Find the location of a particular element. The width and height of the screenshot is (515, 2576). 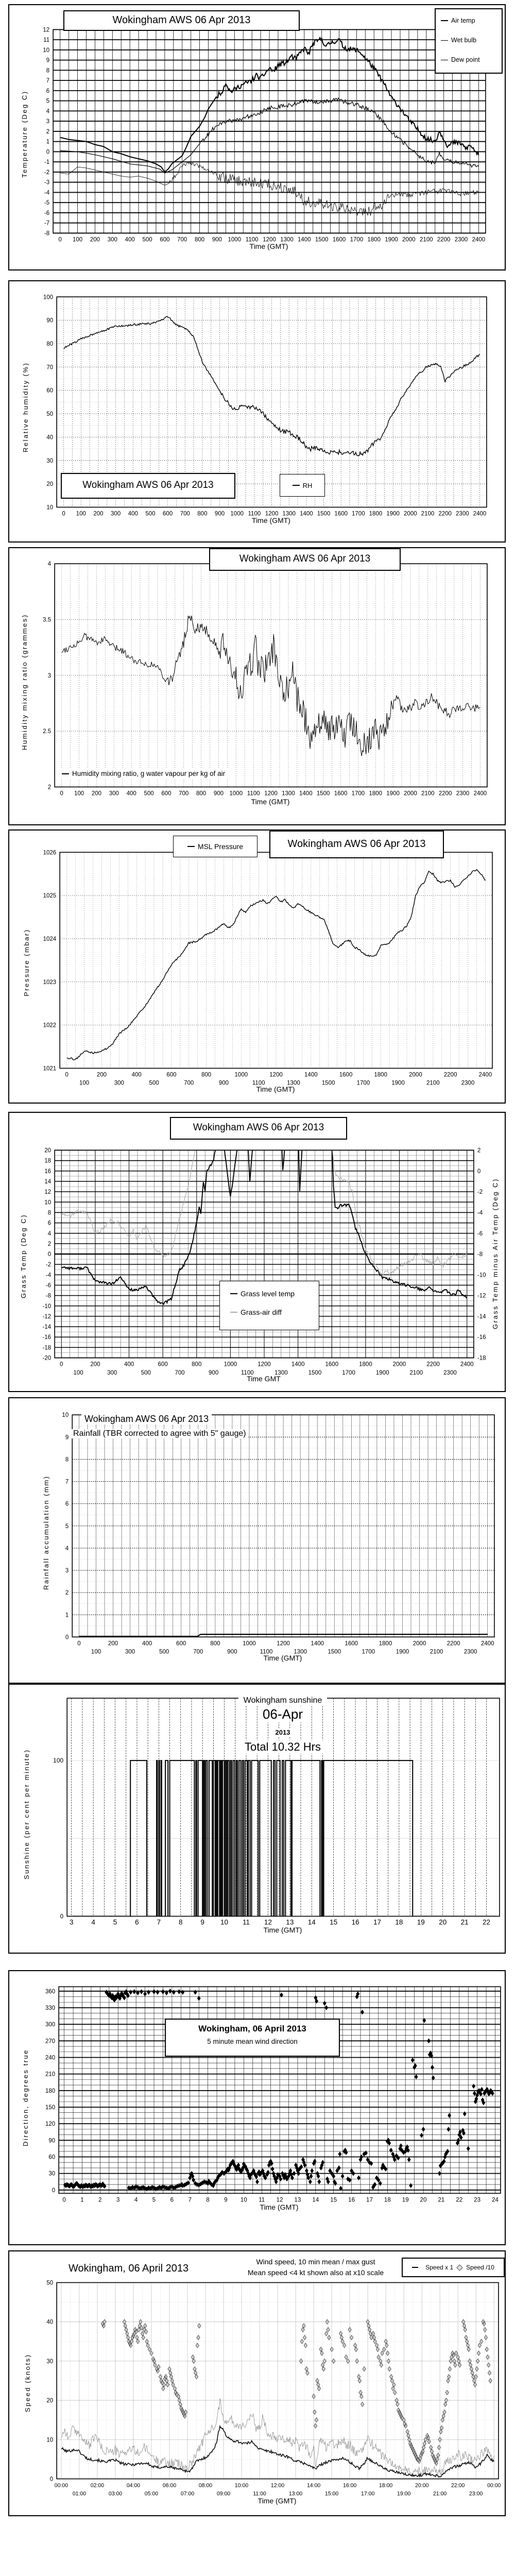

svg-text: 6 is located at coordinates (47, 91).